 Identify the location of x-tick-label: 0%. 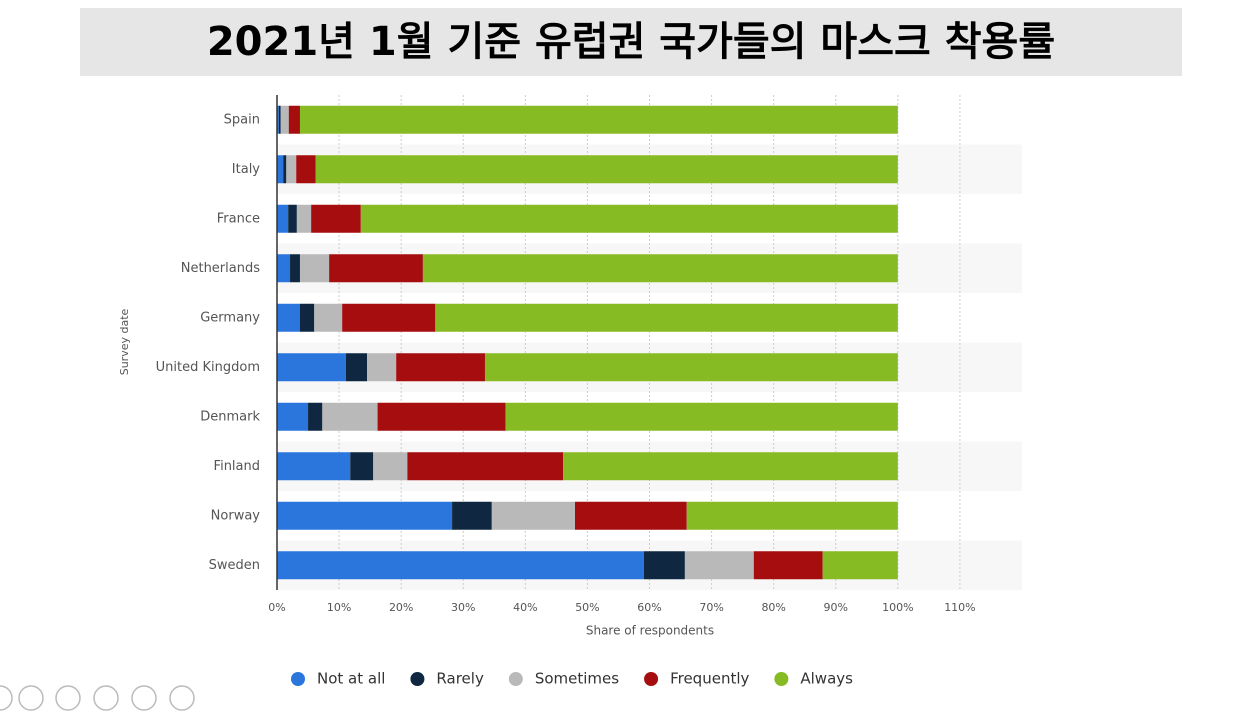
(276, 607).